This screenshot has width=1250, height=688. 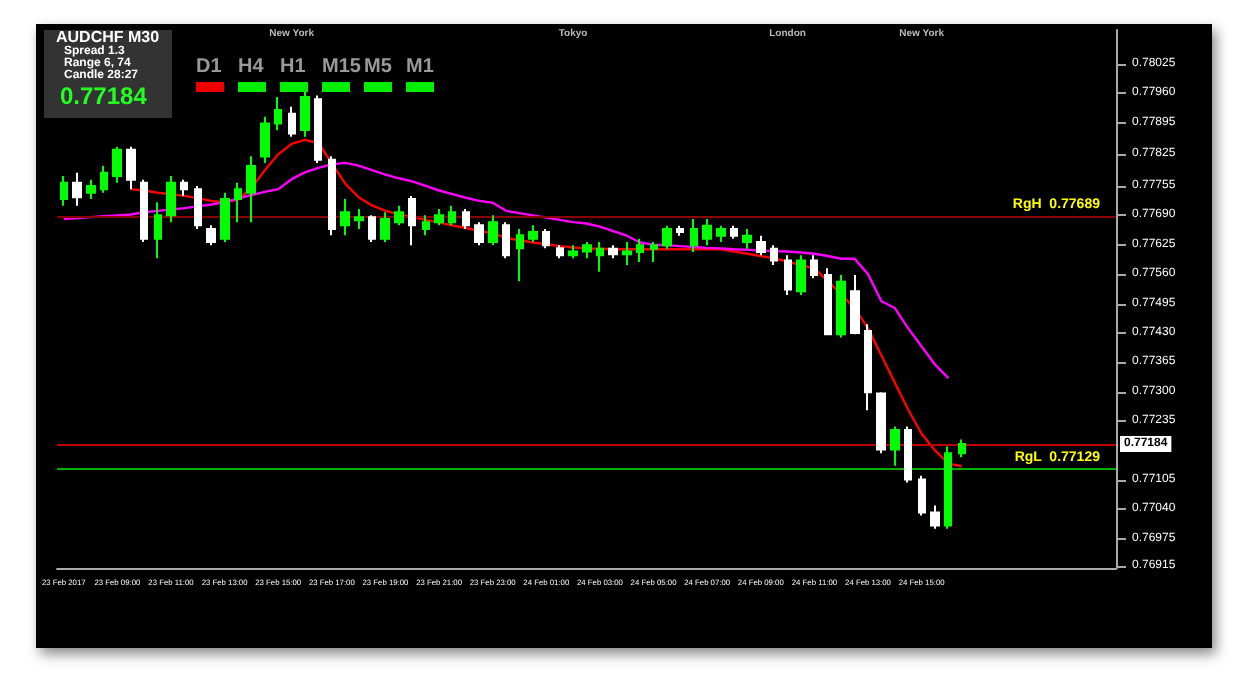 What do you see at coordinates (209, 67) in the screenshot?
I see `annotation: D1` at bounding box center [209, 67].